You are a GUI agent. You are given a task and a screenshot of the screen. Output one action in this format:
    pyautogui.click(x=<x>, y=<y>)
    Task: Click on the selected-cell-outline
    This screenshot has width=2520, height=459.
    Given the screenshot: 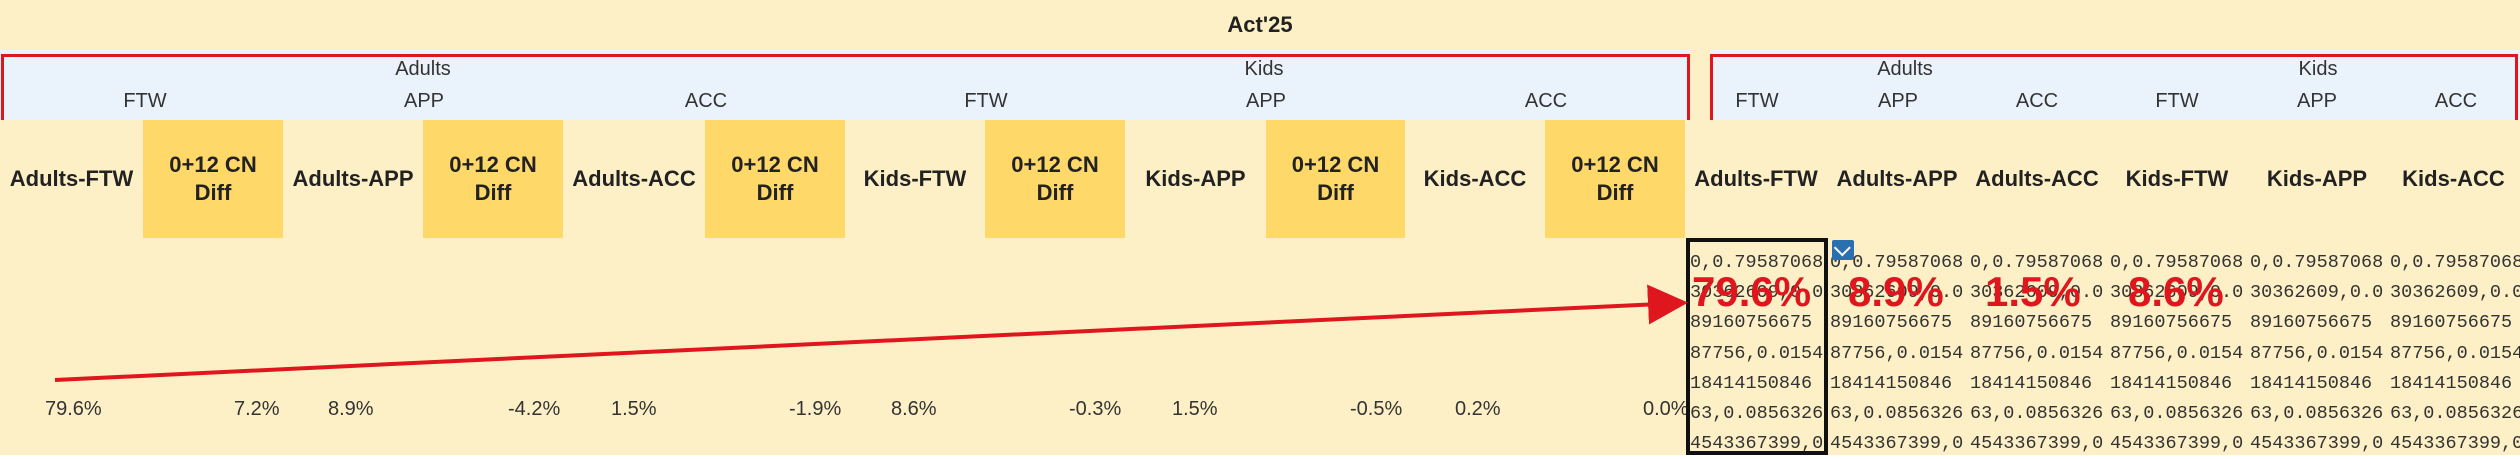 What is the action you would take?
    pyautogui.click(x=1757, y=346)
    